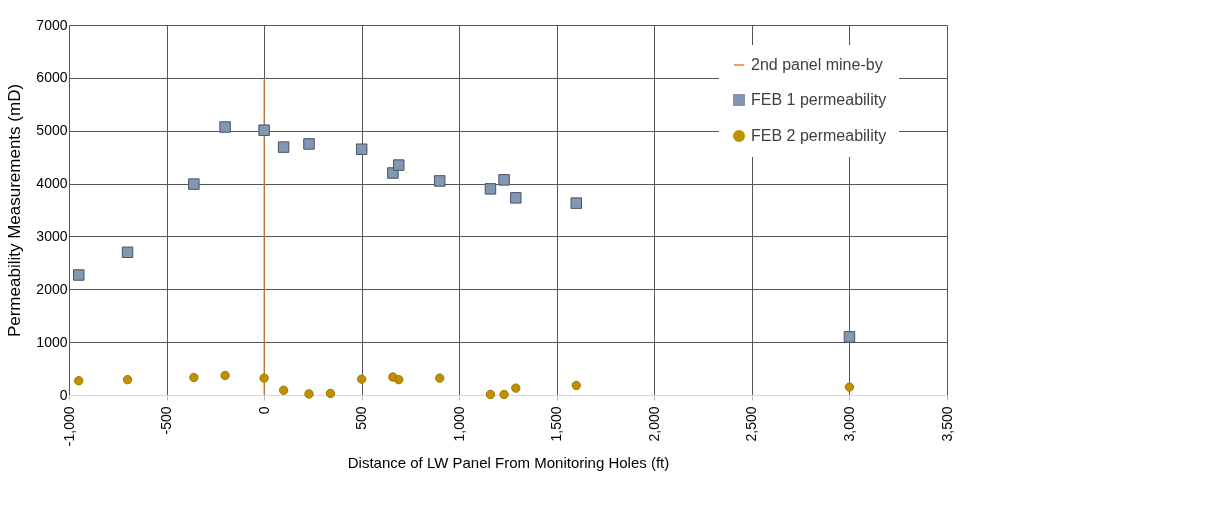 This screenshot has width=1215, height=508. Describe the element at coordinates (52, 77) in the screenshot. I see `y-tick-label: 6000` at that location.